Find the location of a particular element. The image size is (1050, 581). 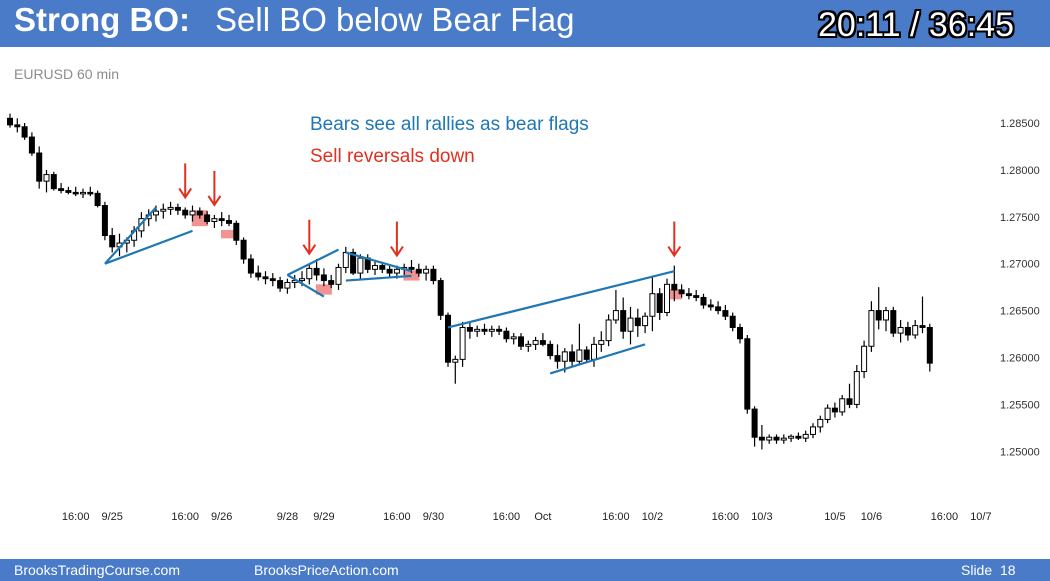

slide-number: 18 is located at coordinates (1008, 570).